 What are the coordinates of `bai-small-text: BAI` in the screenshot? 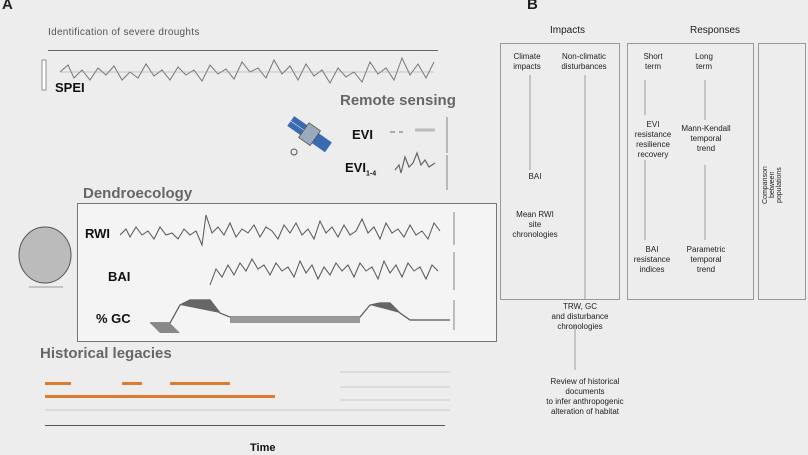 It's located at (535, 176).